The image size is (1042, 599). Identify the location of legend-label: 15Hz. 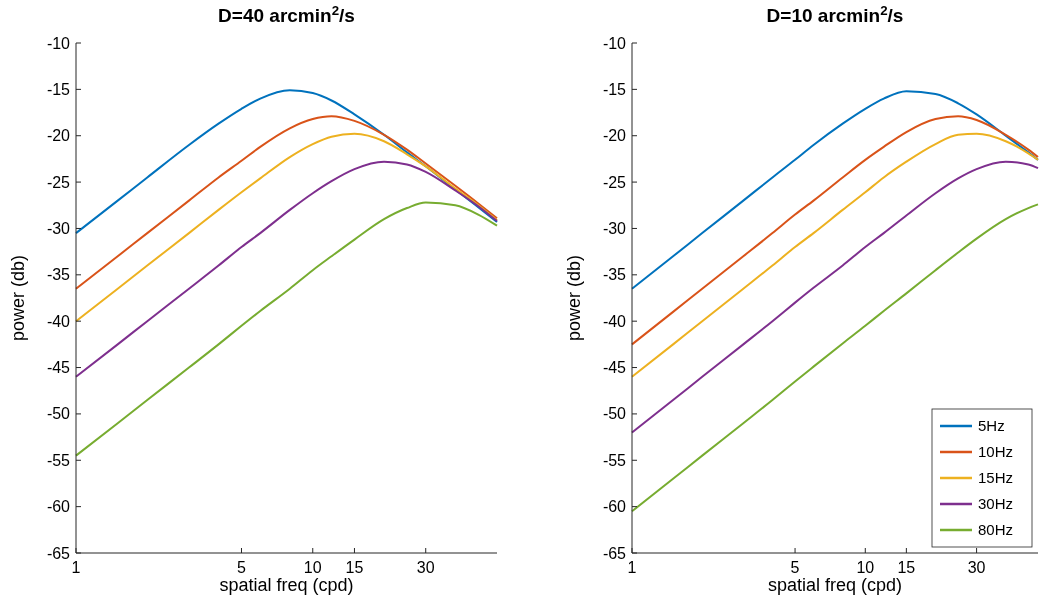
(996, 477).